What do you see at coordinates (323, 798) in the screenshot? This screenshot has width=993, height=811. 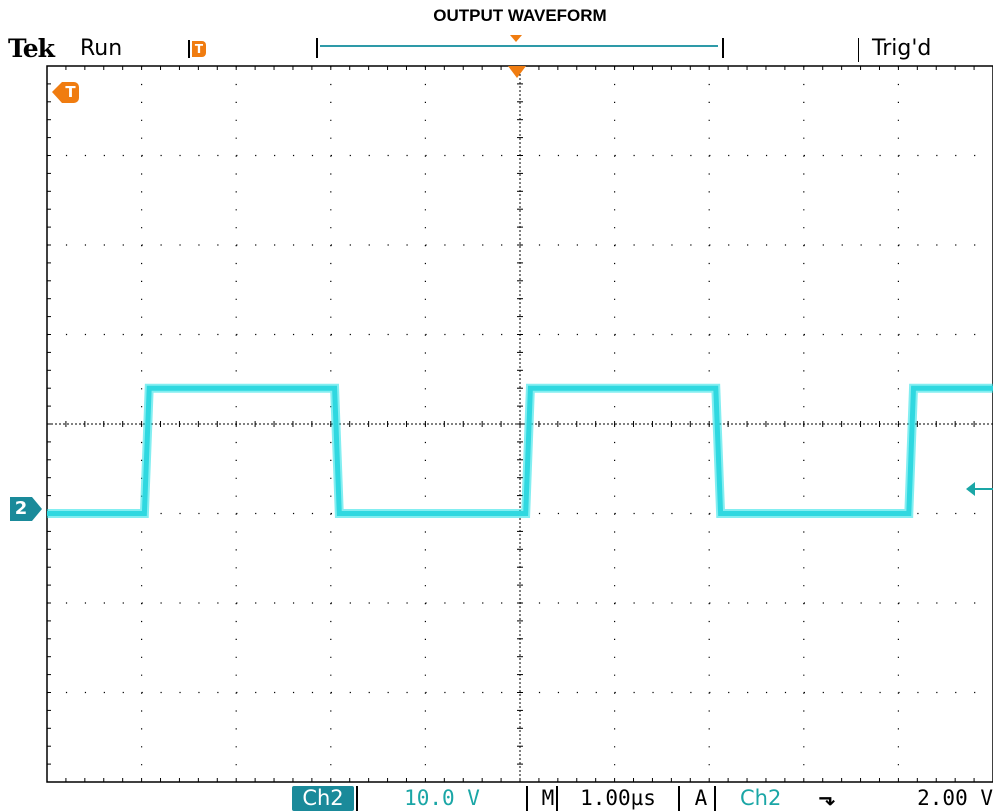 I see `status-channel: Ch2` at bounding box center [323, 798].